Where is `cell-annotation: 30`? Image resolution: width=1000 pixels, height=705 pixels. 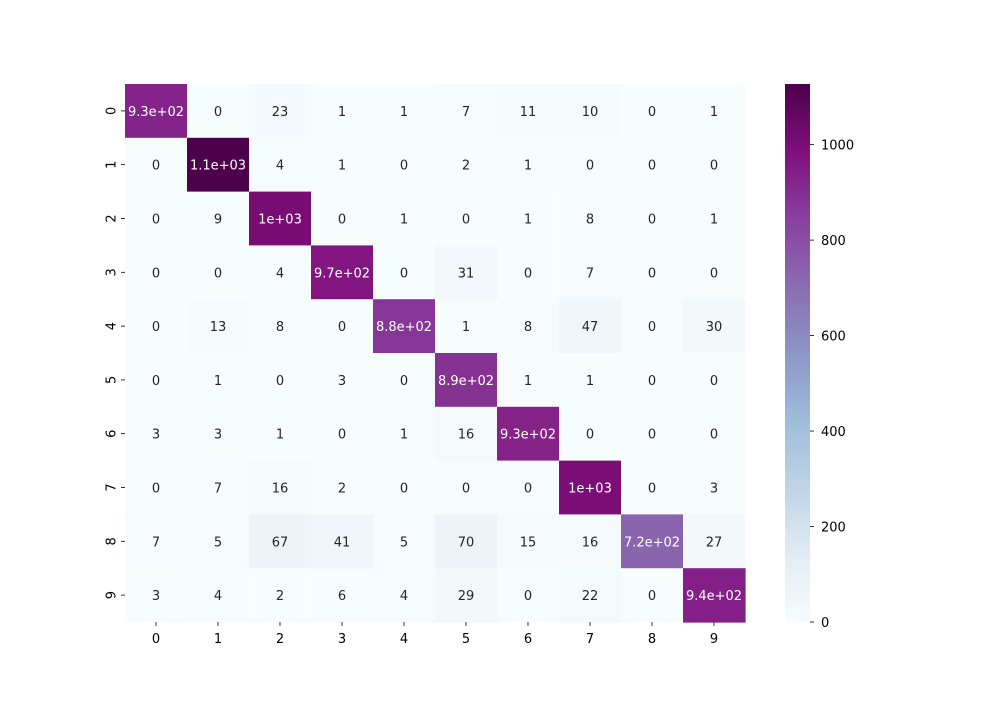 cell-annotation: 30 is located at coordinates (714, 327).